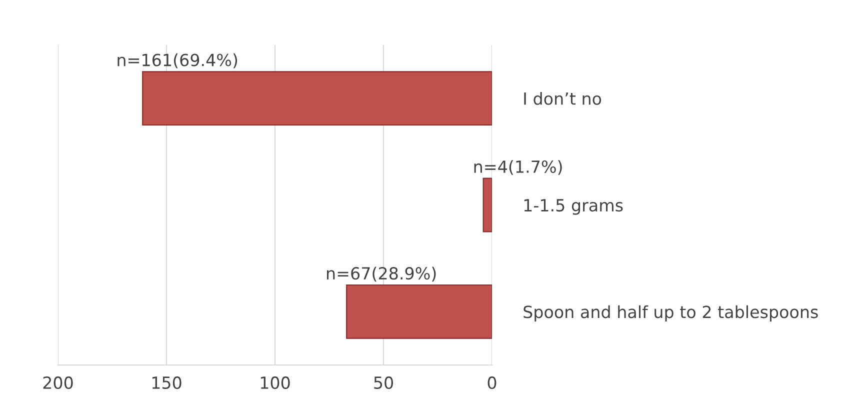 The image size is (864, 418). Describe the element at coordinates (573, 207) in the screenshot. I see `y-tick-label: 1-1.5 grams` at that location.